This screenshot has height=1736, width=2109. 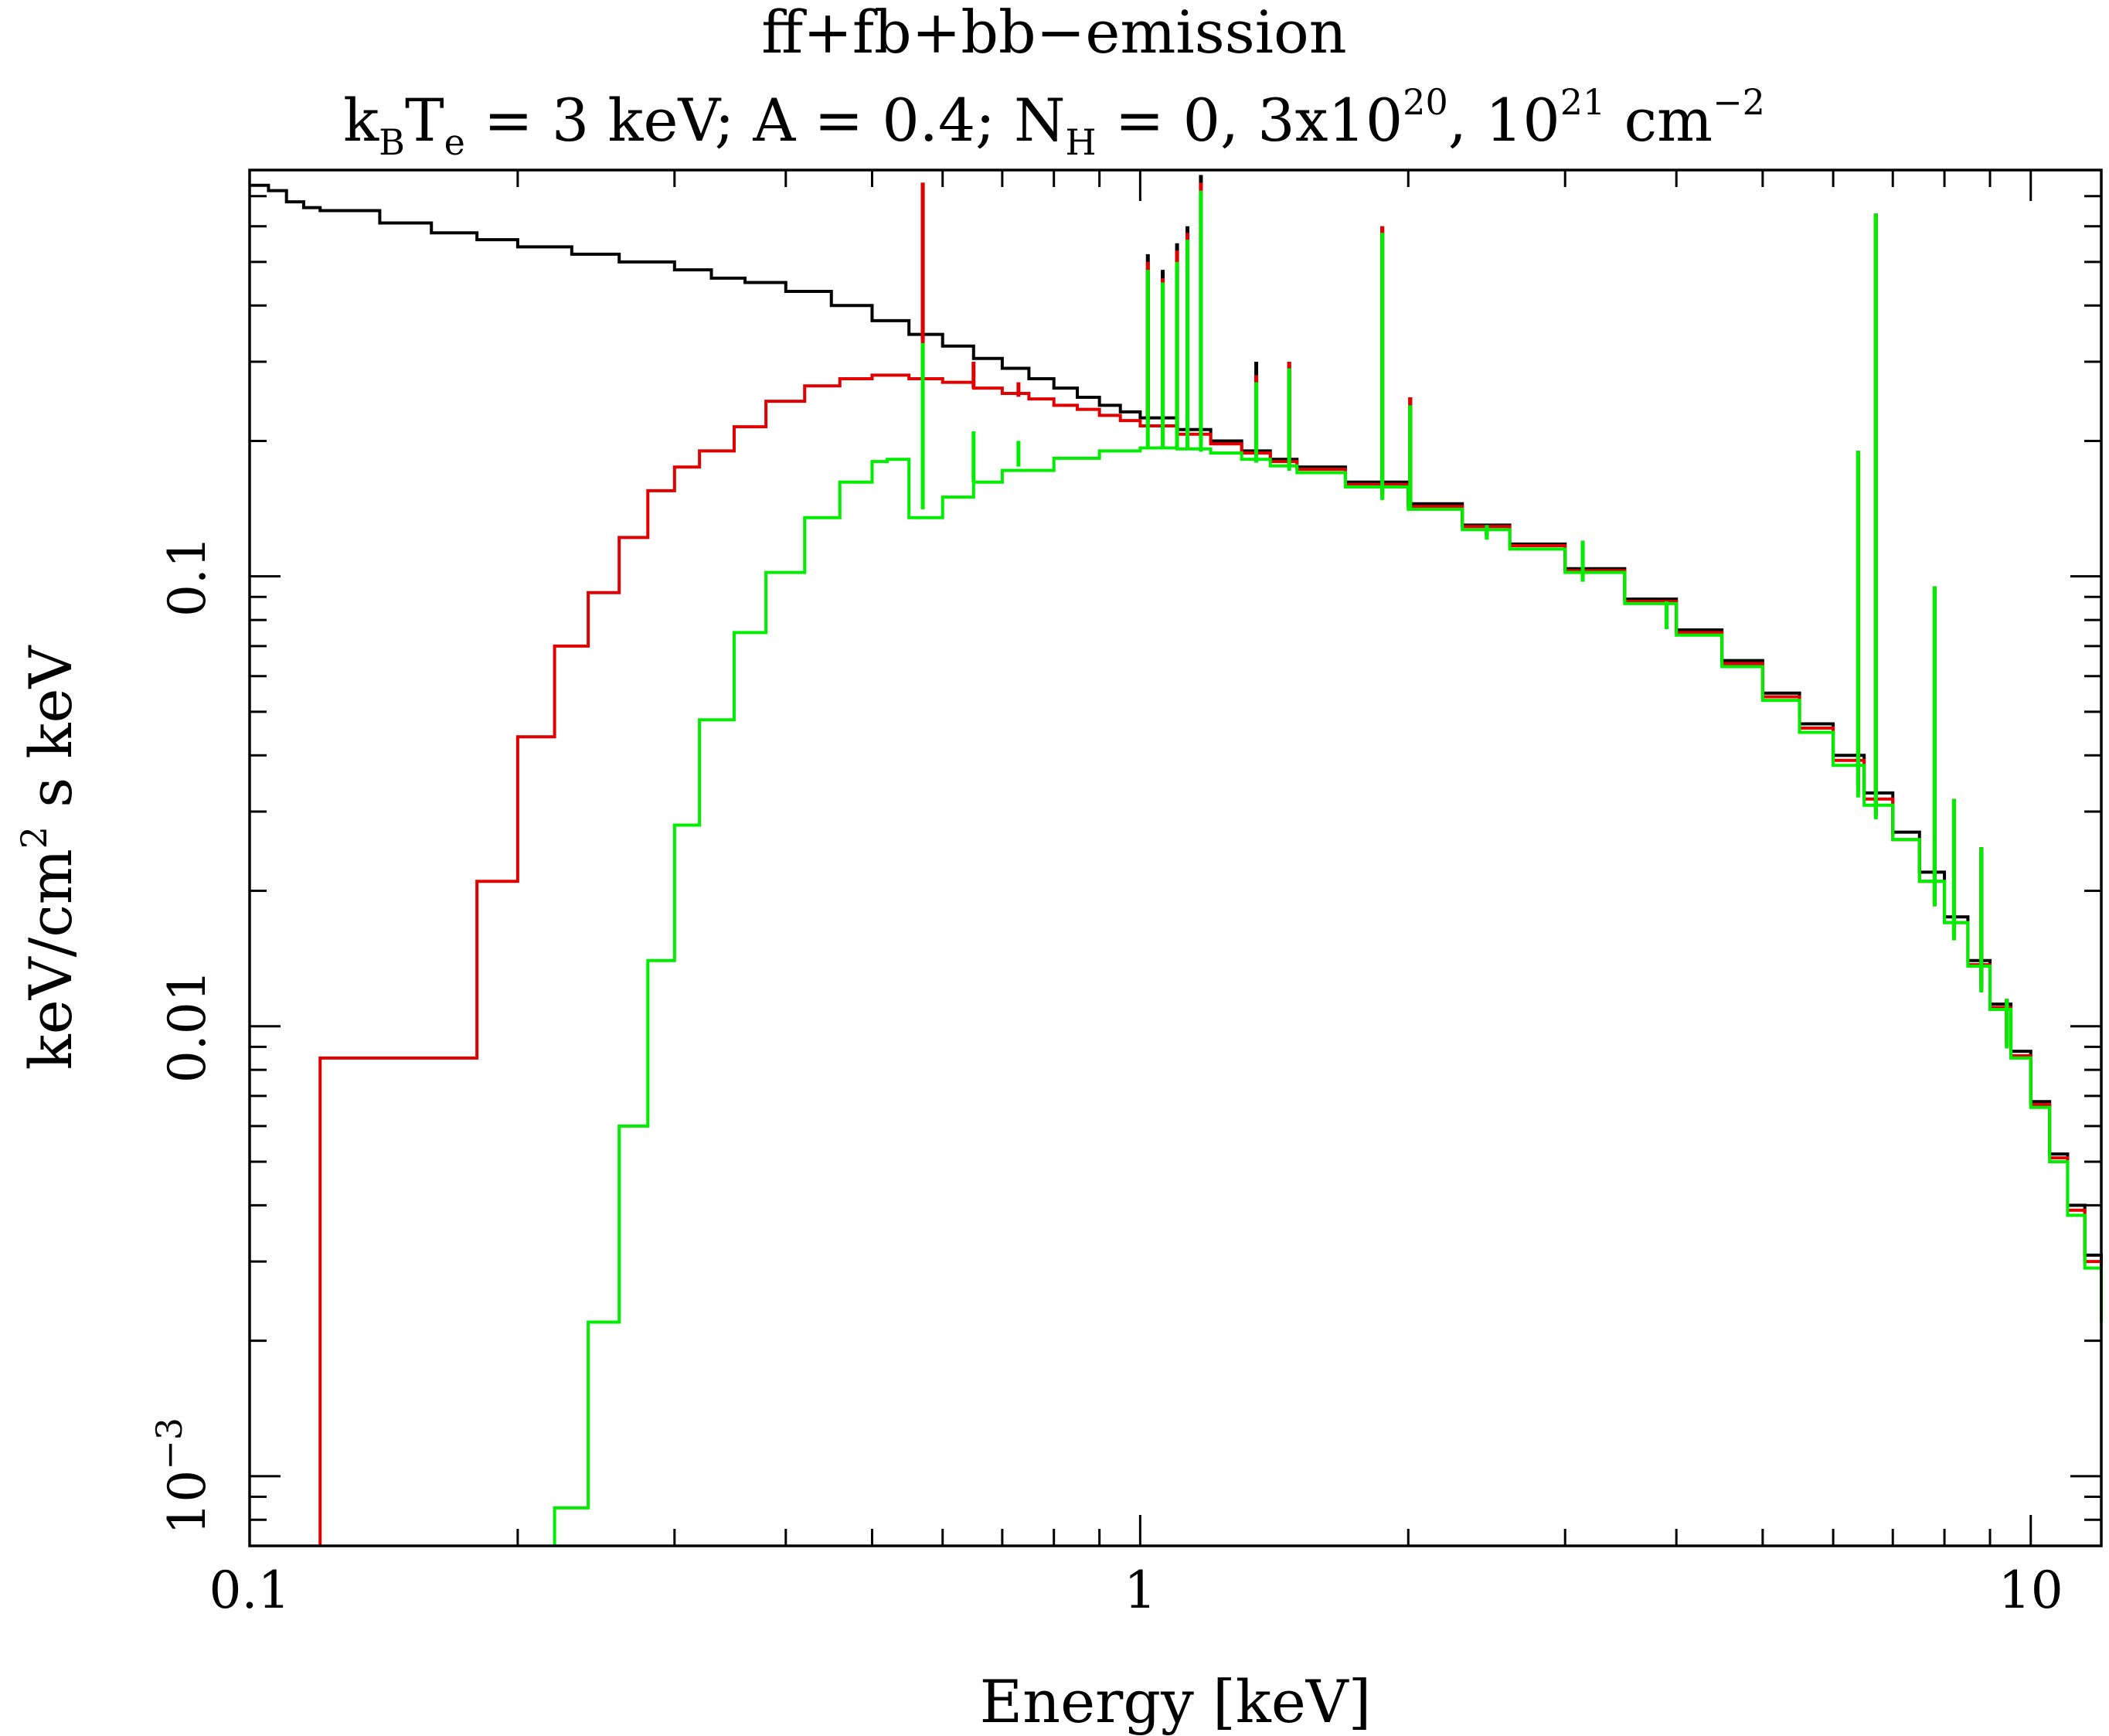 What do you see at coordinates (392, 142) in the screenshot?
I see `subtitle-k-sub: B` at bounding box center [392, 142].